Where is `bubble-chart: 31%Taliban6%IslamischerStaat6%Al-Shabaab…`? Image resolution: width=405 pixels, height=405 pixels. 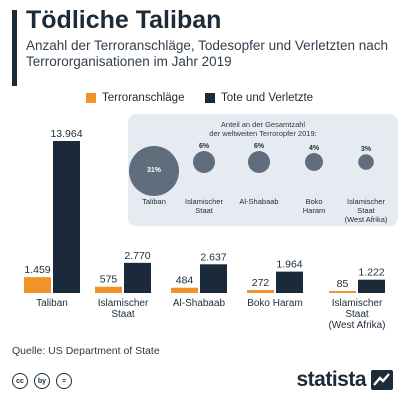
bubble-chart: 31%Taliban6%IslamischerStaat6%Al-Shabaab… is located at coordinates (258, 183).